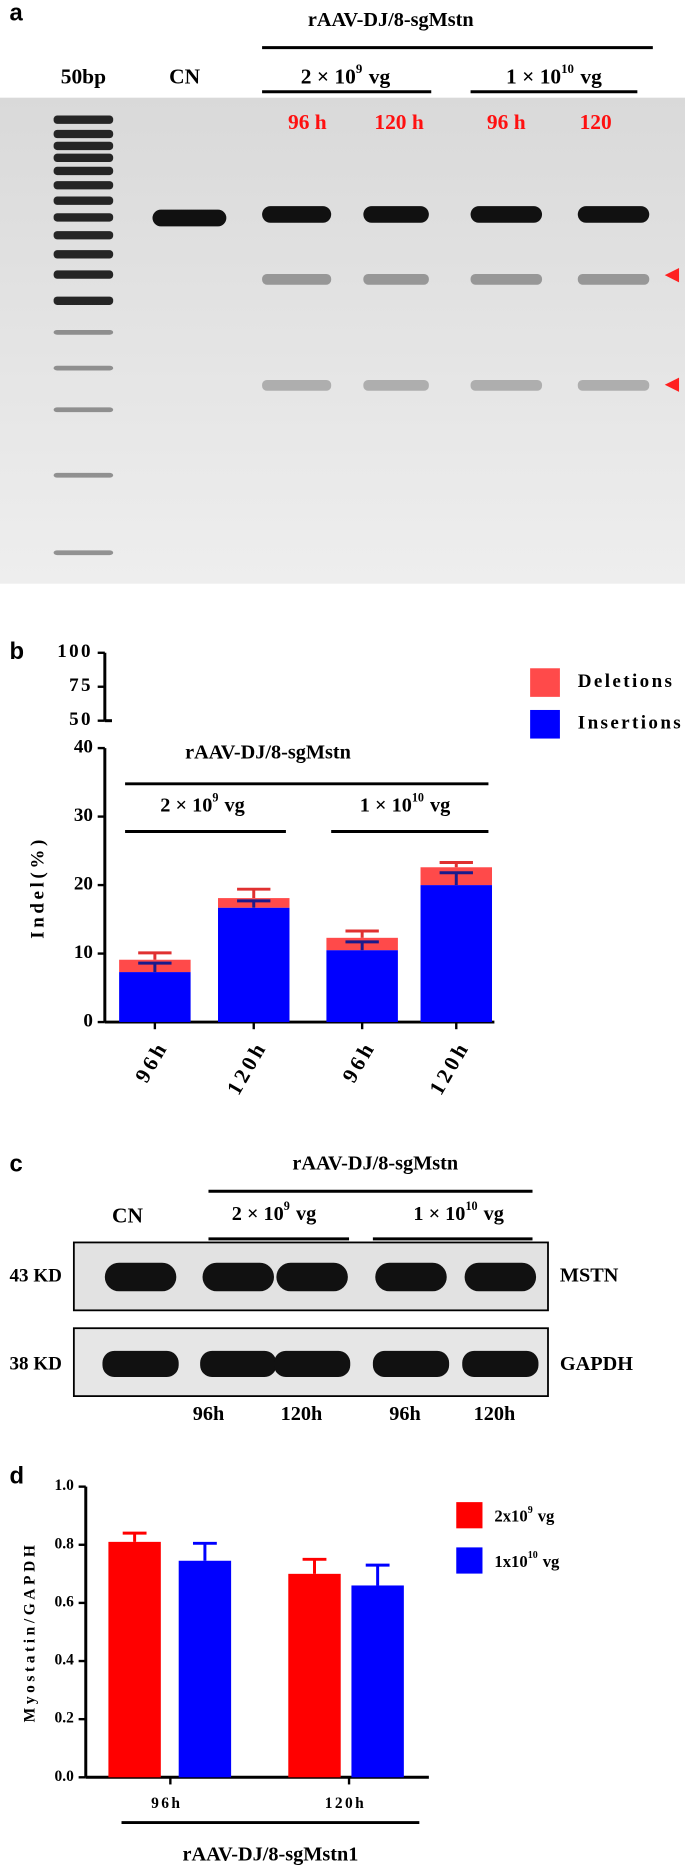 The image size is (685, 1872). What do you see at coordinates (30, 1632) in the screenshot?
I see `y-axis-label: Myostatin/GAPDH` at bounding box center [30, 1632].